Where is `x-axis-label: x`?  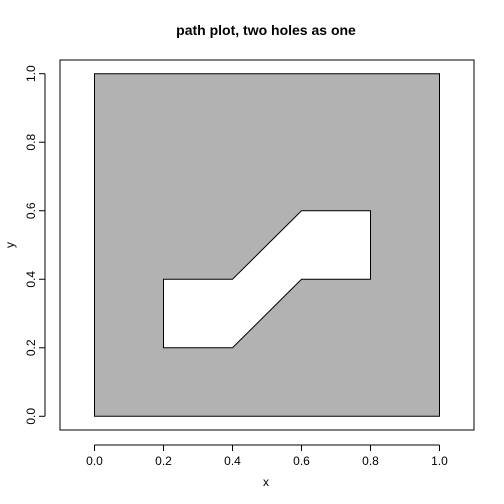
x-axis-label: x is located at coordinates (266, 482).